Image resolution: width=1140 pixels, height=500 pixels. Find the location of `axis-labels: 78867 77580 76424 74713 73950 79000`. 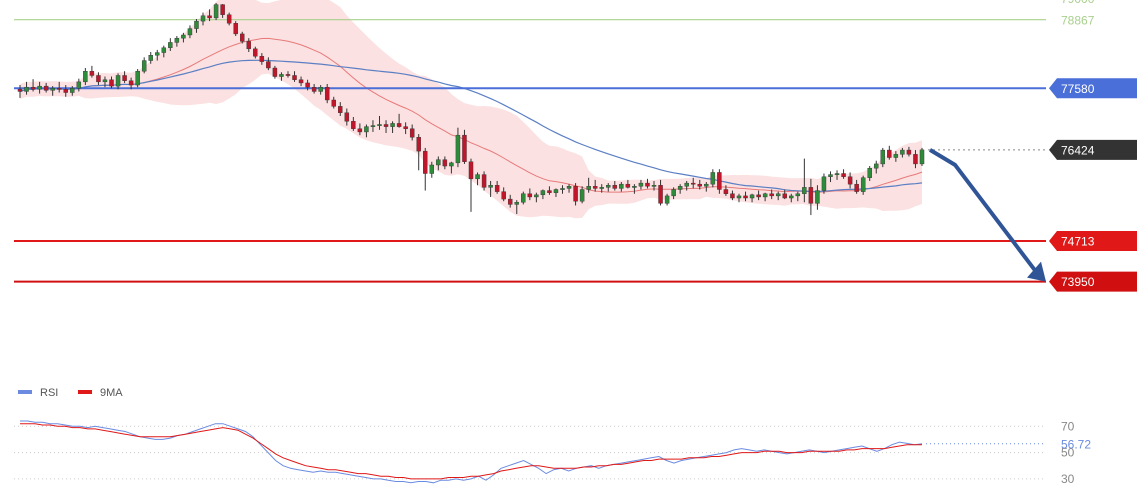

axis-labels: 78867 77580 76424 74713 73950 79000 is located at coordinates (1093, 146).